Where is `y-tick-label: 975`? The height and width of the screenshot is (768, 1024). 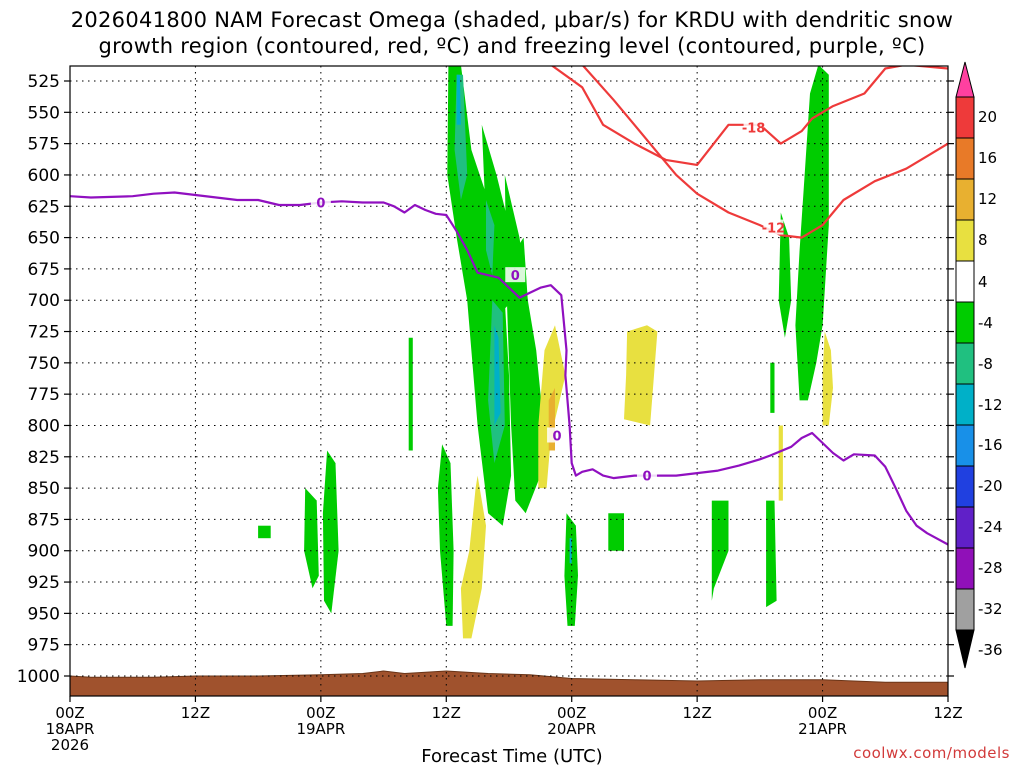 y-tick-label: 975 is located at coordinates (44, 646).